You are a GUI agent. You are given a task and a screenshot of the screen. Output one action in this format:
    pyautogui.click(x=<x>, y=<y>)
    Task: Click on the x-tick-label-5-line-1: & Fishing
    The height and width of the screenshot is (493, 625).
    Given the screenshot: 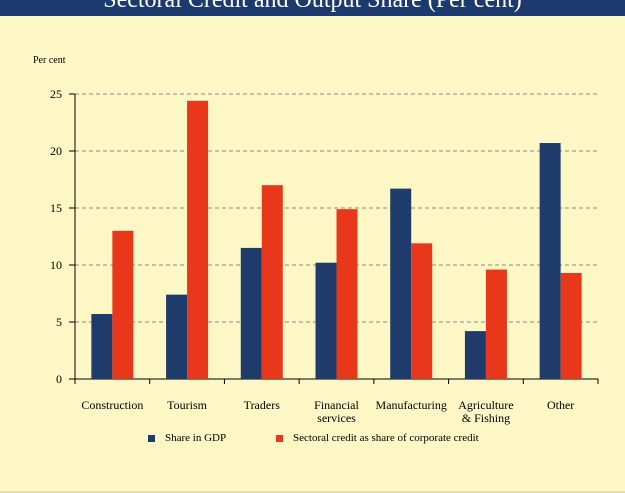 What is the action you would take?
    pyautogui.click(x=486, y=418)
    